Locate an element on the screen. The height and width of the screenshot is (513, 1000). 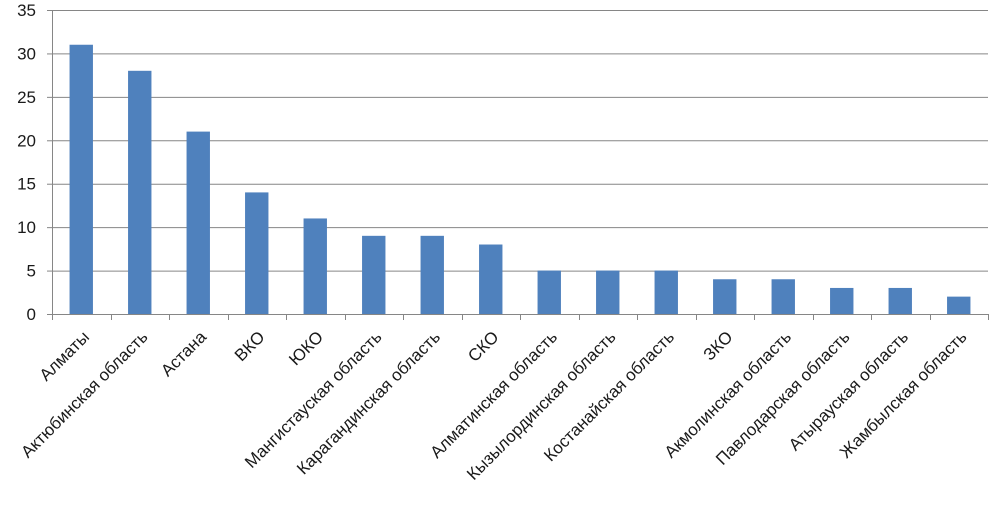
y-tick-label: 10 is located at coordinates (26, 227).